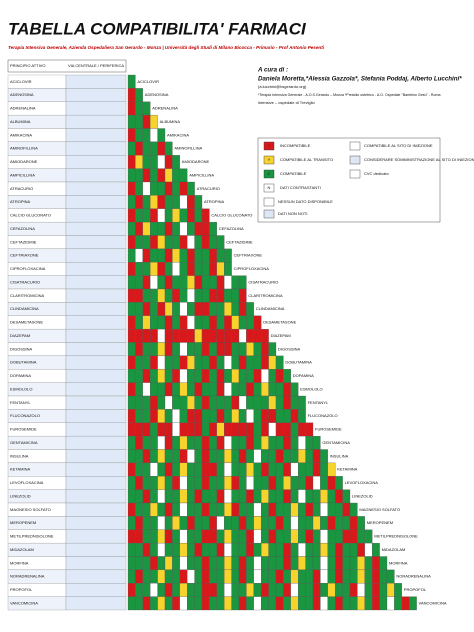  I want to click on column-label: ALBUMINA, so click(170, 121).